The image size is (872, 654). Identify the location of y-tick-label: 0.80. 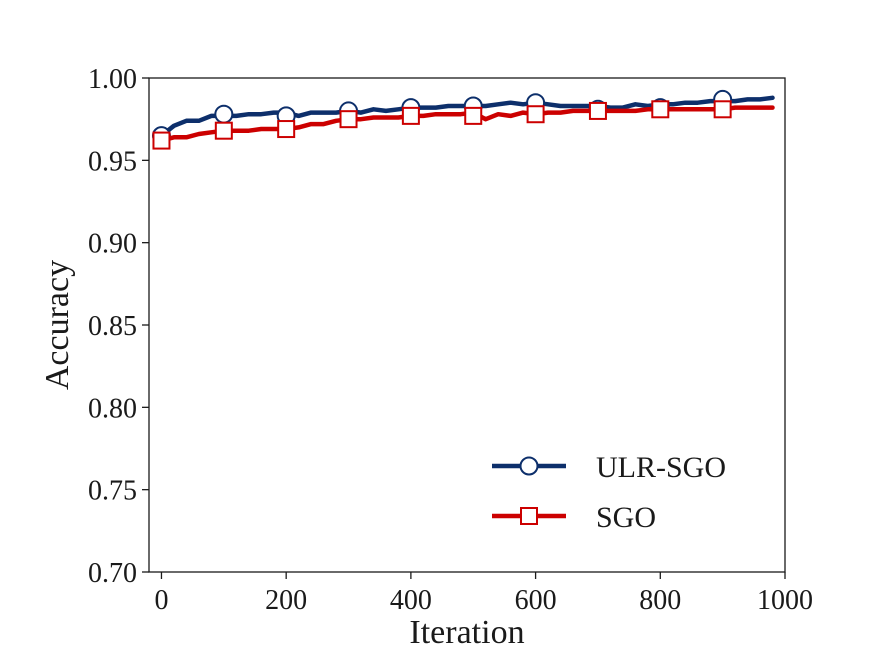
(112, 408).